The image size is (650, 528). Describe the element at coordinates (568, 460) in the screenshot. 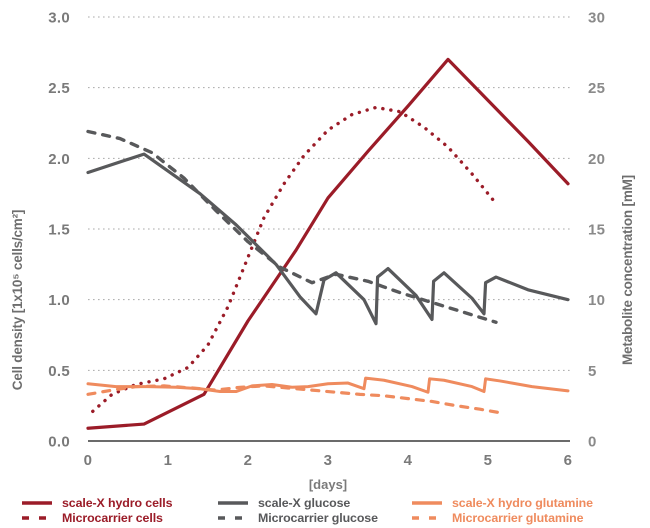

I see `x-tick: 6` at that location.